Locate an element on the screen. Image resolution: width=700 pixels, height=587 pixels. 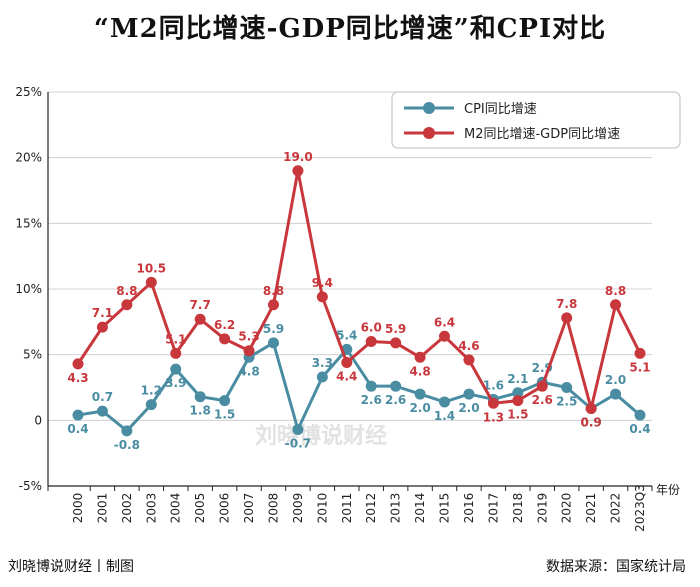
m2-gdp-data-label: 4.4 is located at coordinates (346, 377).